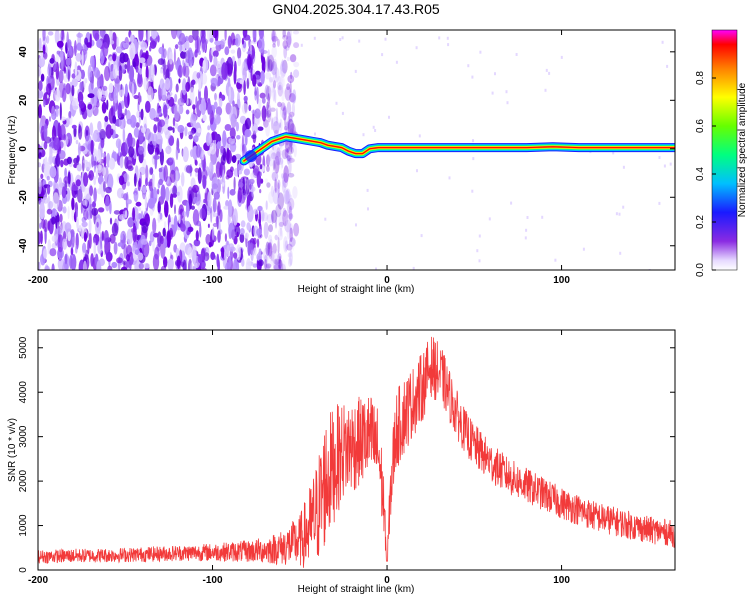  I want to click on y-tick-label: 2000, so click(23, 481).